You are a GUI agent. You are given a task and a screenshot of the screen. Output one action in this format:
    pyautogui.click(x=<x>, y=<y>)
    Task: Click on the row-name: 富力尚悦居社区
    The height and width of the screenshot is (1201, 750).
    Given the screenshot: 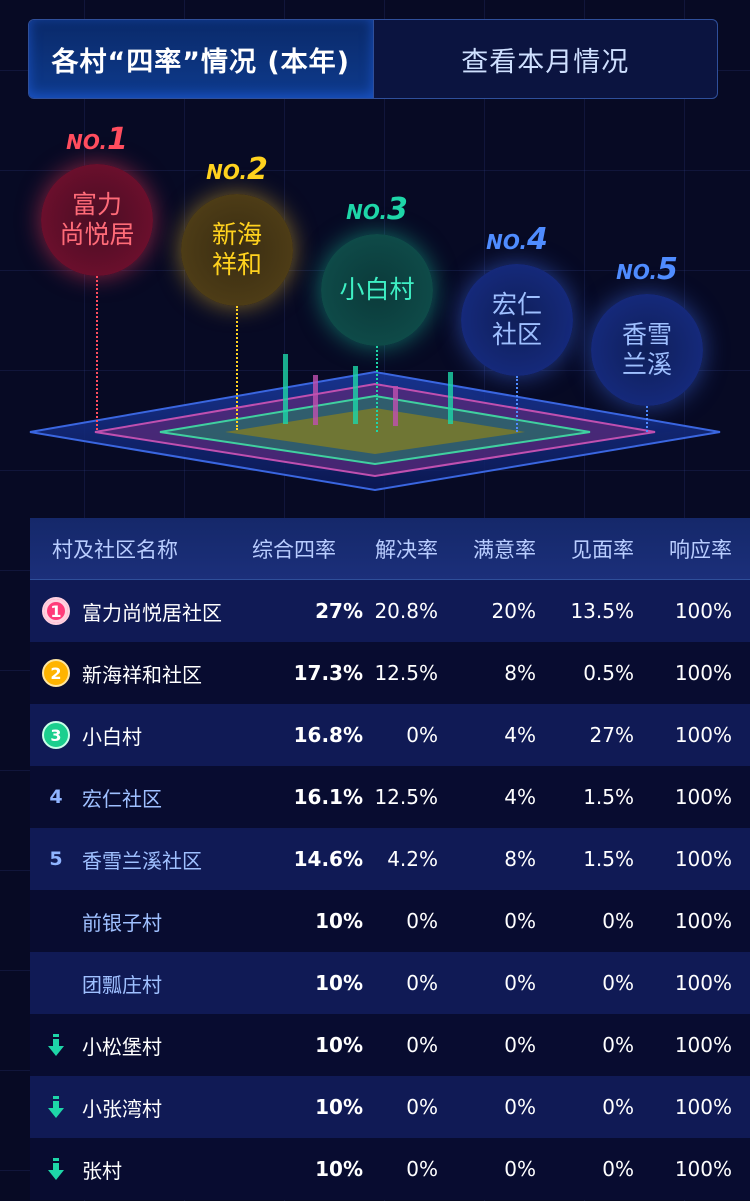 What is the action you would take?
    pyautogui.click(x=152, y=612)
    